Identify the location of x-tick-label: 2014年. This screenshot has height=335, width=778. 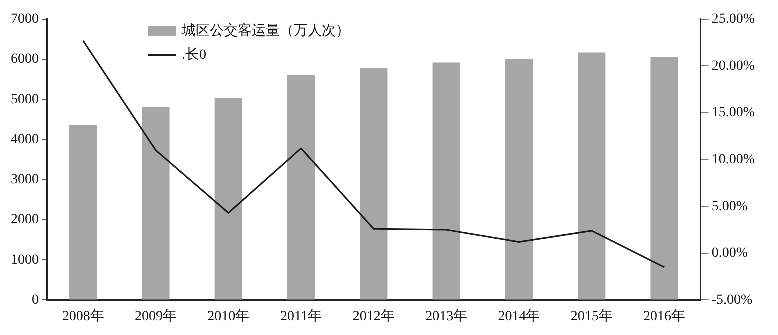
(519, 316).